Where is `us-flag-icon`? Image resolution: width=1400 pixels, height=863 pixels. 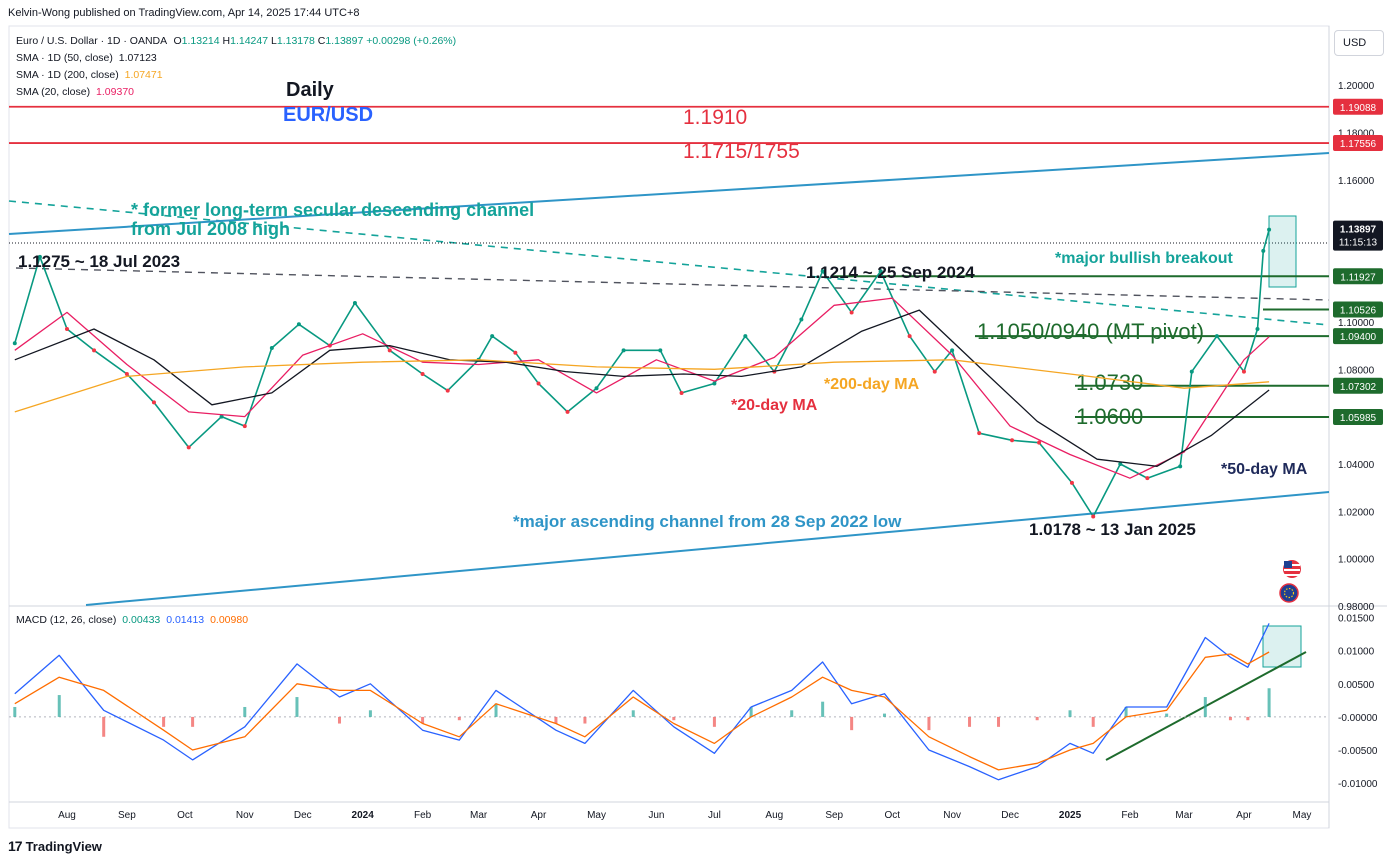 us-flag-icon is located at coordinates (1292, 569).